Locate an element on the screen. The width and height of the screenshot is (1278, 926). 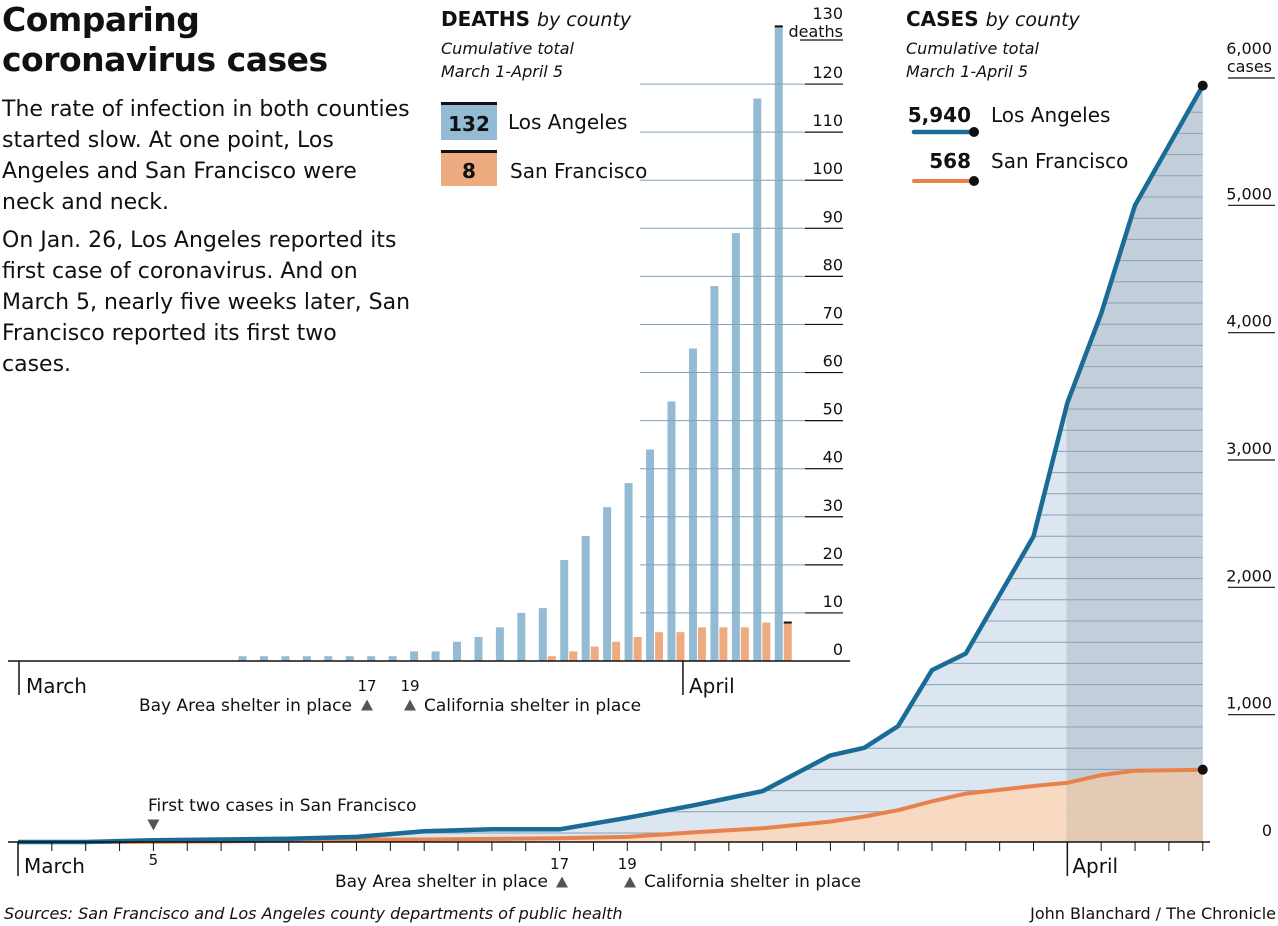
deaths-legend-sf-label: San Francisco is located at coordinates (579, 171).